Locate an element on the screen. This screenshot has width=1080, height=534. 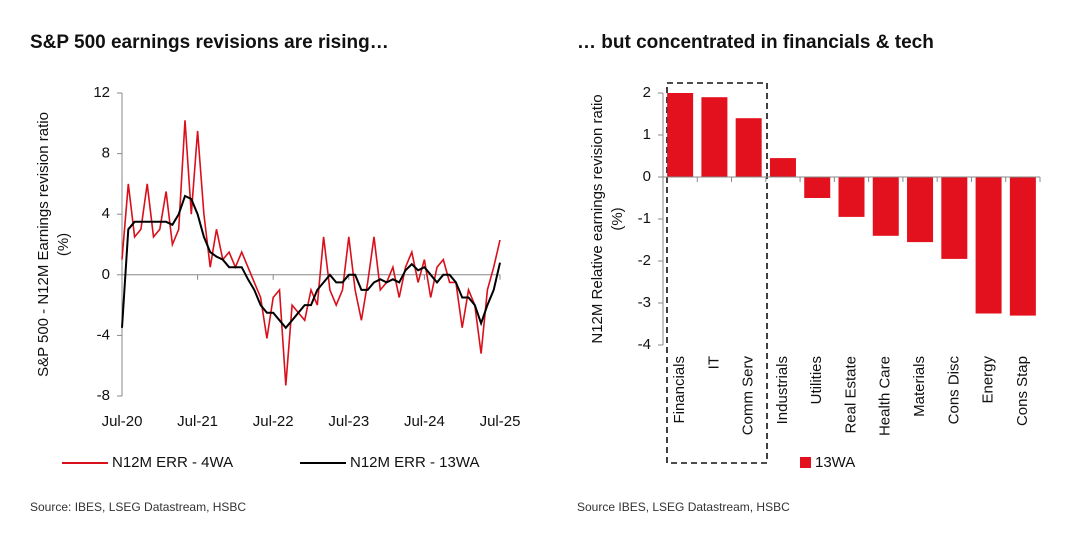
y-tick-label: 12 is located at coordinates (101, 92).